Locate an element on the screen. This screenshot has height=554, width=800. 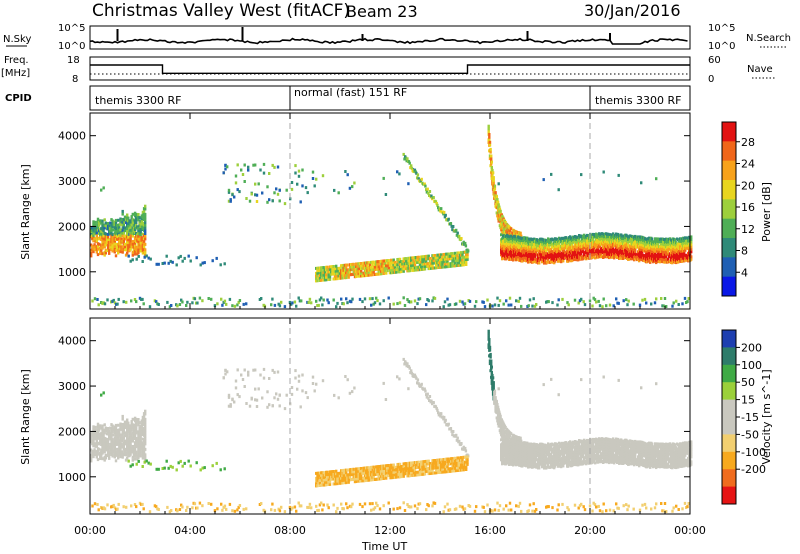
nave-tick-top: 60 is located at coordinates (714, 60).